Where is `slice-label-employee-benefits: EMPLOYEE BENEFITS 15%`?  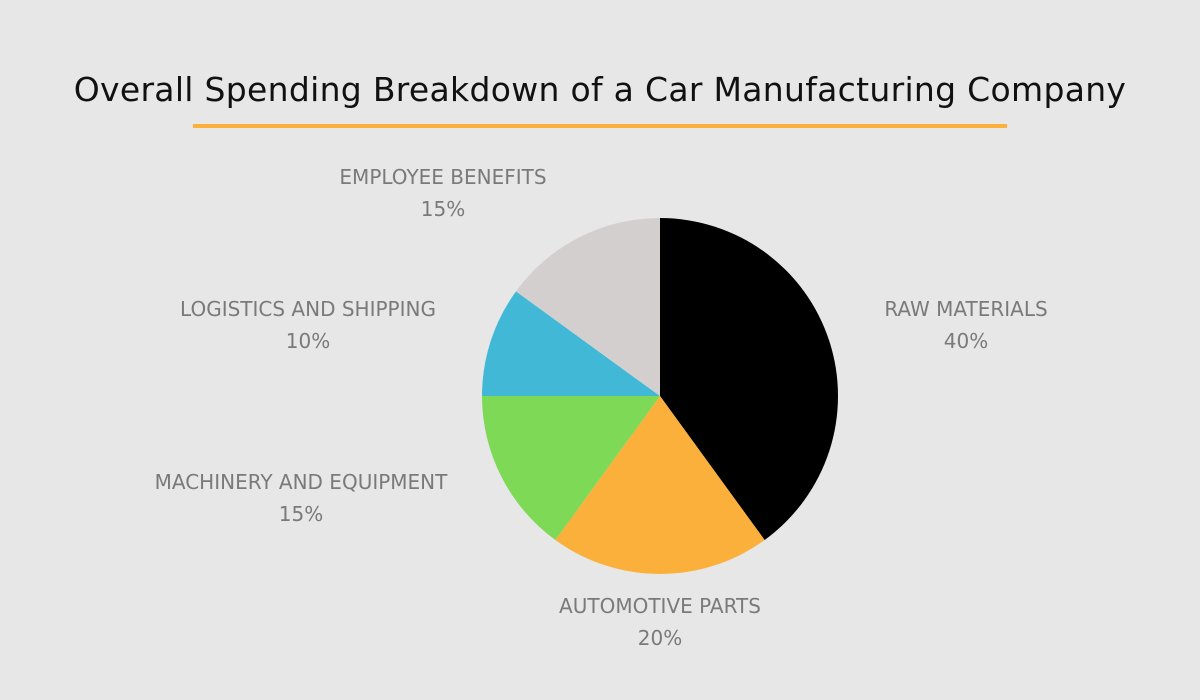 slice-label-employee-benefits: EMPLOYEE BENEFITS 15% is located at coordinates (442, 193).